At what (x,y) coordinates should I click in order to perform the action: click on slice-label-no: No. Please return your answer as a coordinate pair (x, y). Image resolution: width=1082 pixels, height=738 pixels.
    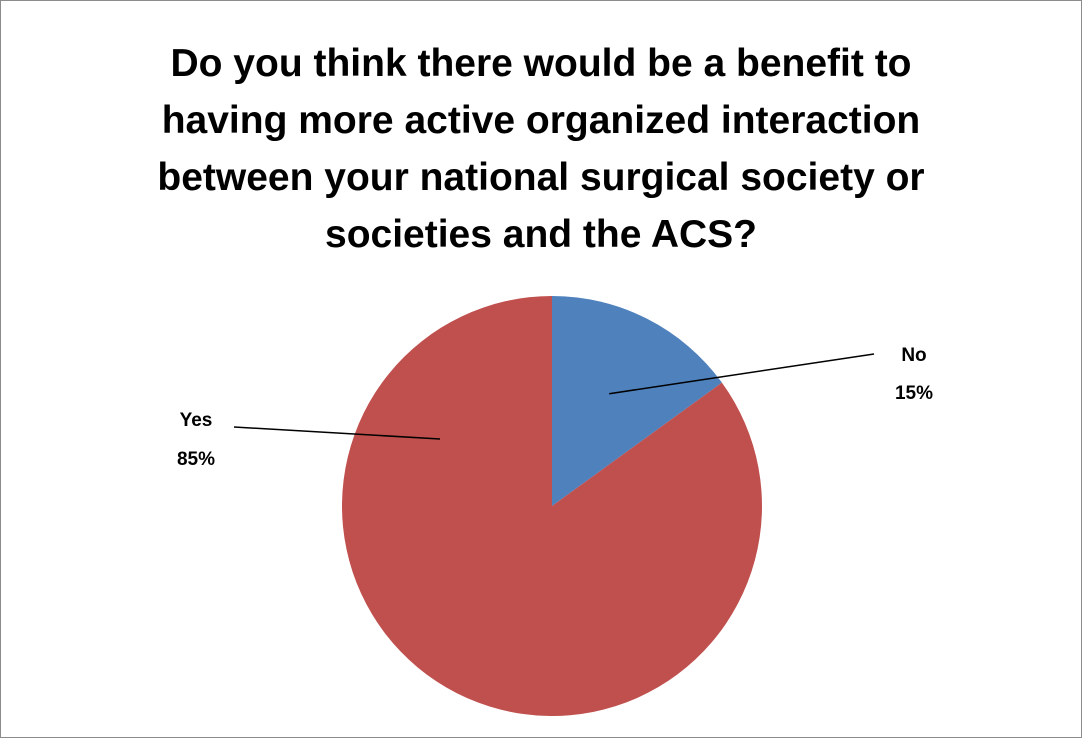
    Looking at the image, I should click on (913, 355).